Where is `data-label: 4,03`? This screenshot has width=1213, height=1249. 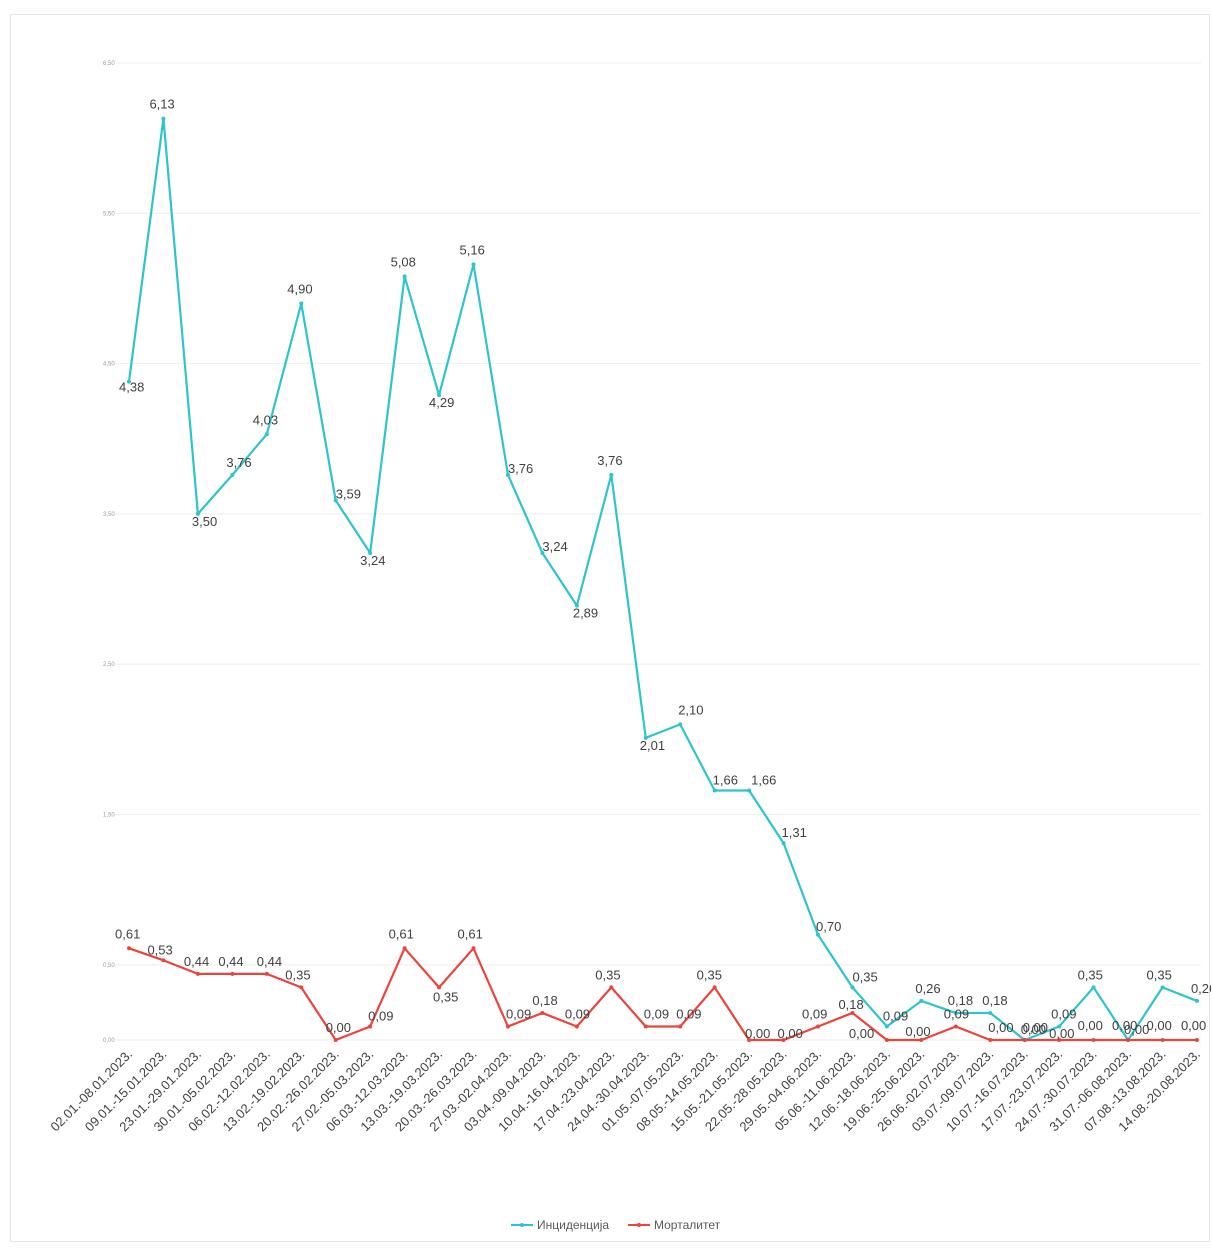
data-label: 4,03 is located at coordinates (265, 419).